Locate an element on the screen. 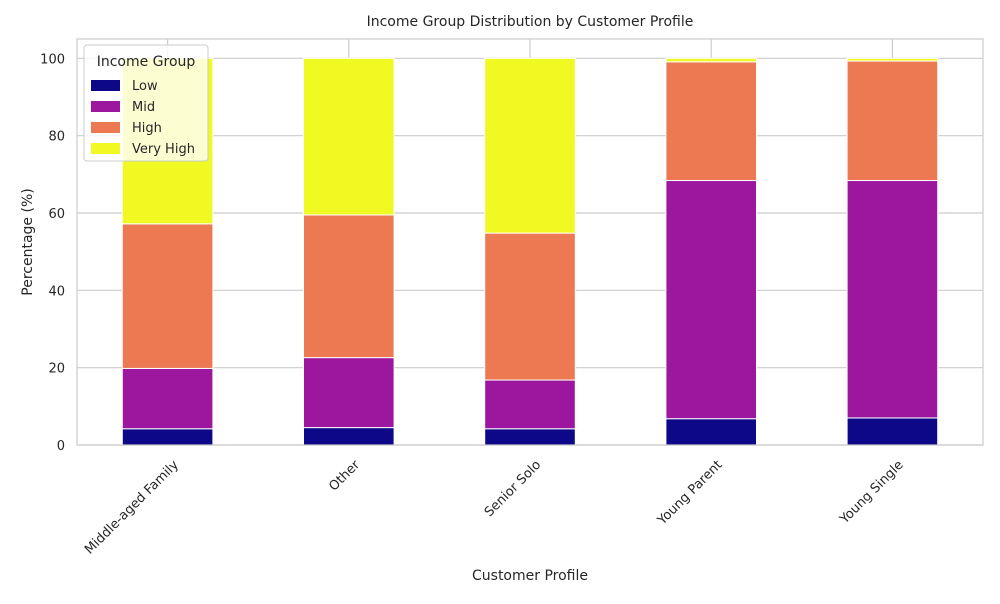 The image size is (1000, 604). y-tick-labels: 0 20 40 60 80 100 is located at coordinates (52, 253).